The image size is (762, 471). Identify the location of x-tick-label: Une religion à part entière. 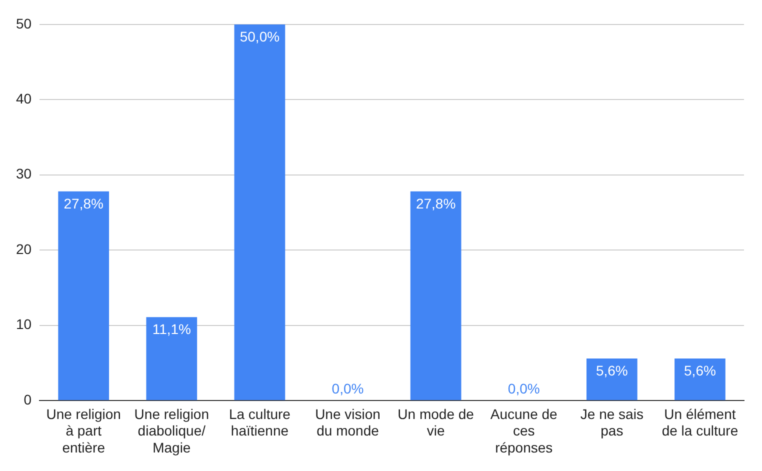
(83, 431).